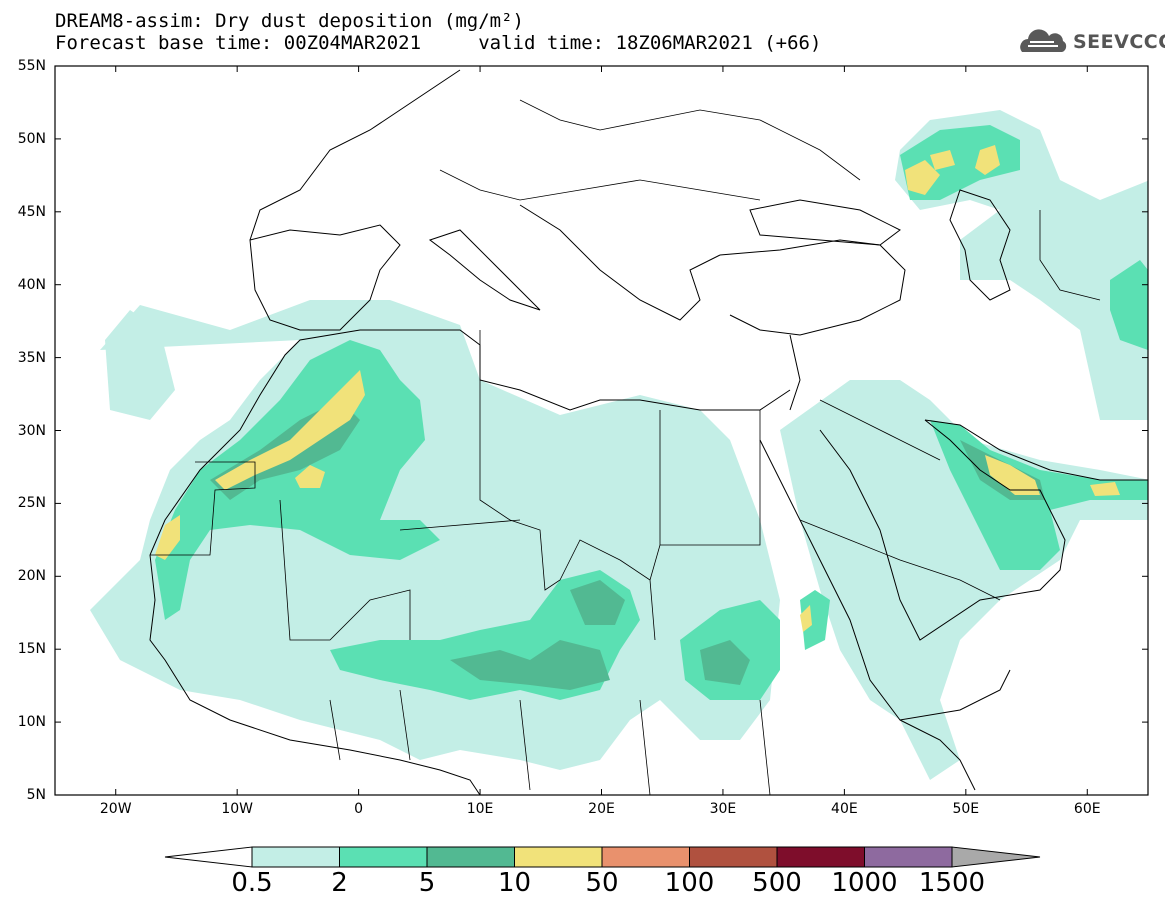  Describe the element at coordinates (167, 537) in the screenshot. I see `field-high-sahara-coast` at that location.